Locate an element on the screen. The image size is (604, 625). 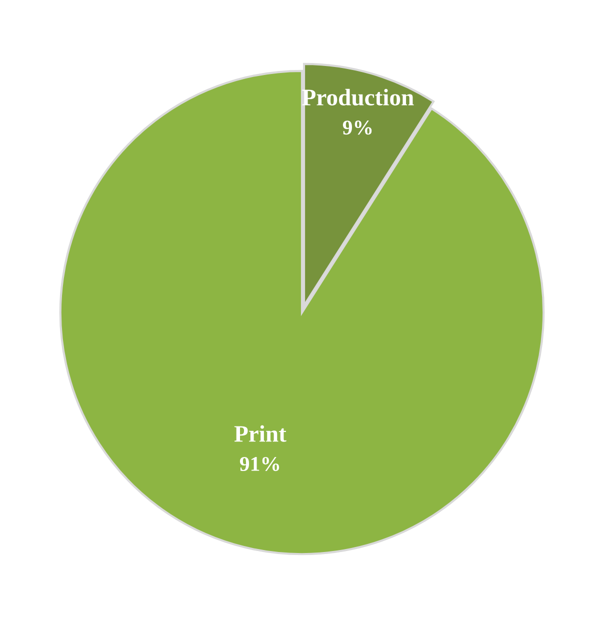
slice-label: Print is located at coordinates (260, 433).